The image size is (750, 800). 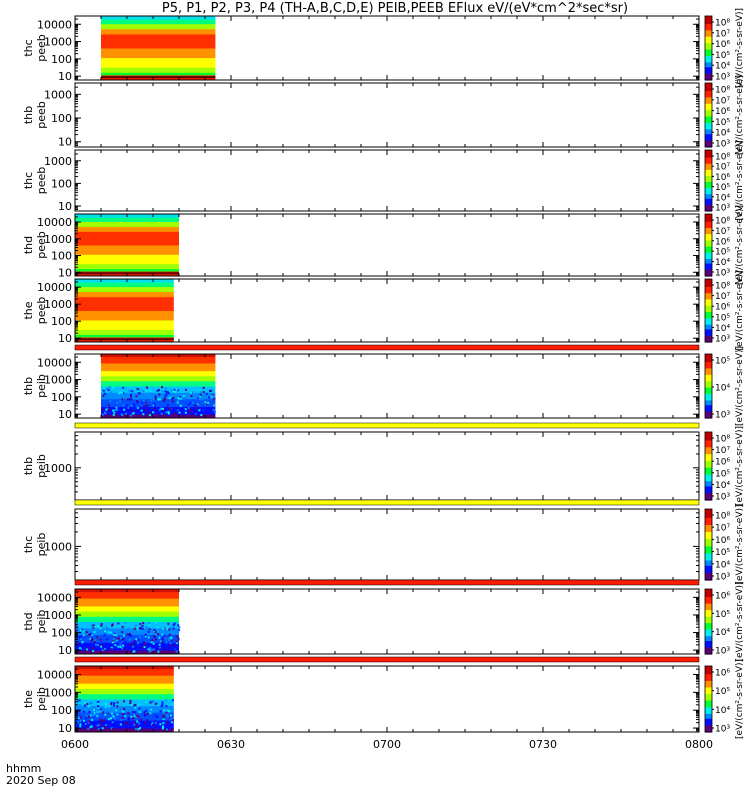 What do you see at coordinates (231, 744) in the screenshot?
I see `time-tick-label: 0630` at bounding box center [231, 744].